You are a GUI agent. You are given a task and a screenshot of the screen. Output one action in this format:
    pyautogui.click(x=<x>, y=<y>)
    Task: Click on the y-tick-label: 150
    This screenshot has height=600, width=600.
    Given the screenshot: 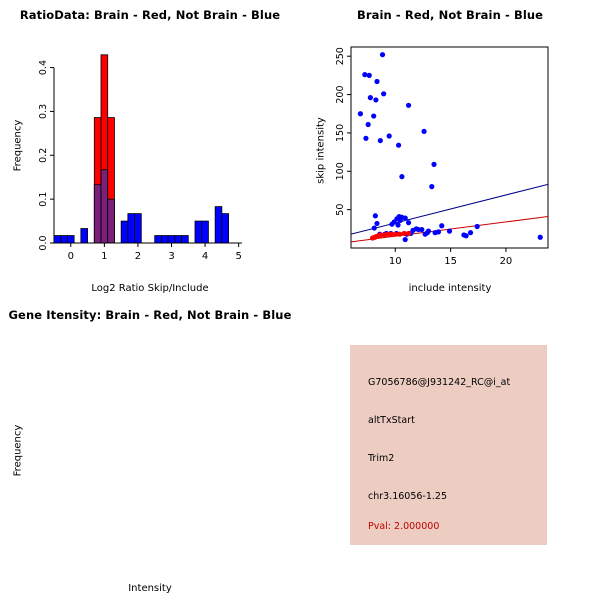 What is the action you would take?
    pyautogui.click(x=340, y=133)
    